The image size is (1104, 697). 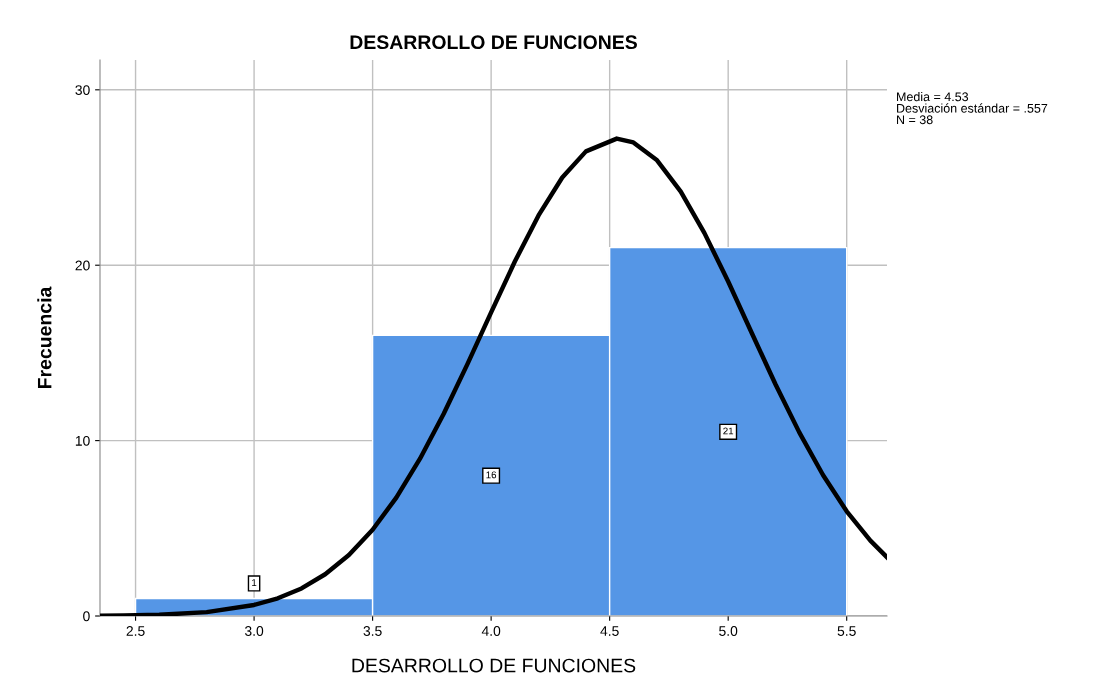 I want to click on y-tick-label: 0, so click(x=86, y=616).